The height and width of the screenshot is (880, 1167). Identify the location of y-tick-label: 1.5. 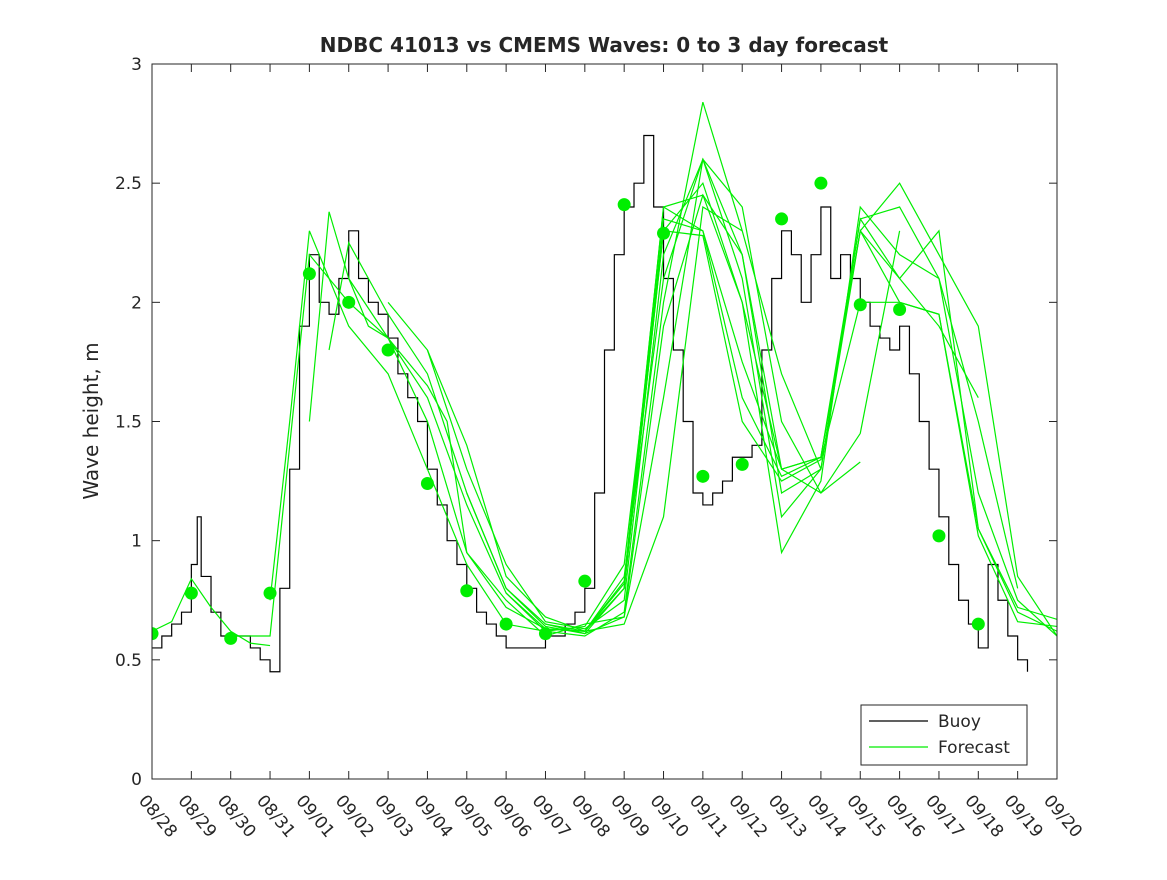
(128, 423).